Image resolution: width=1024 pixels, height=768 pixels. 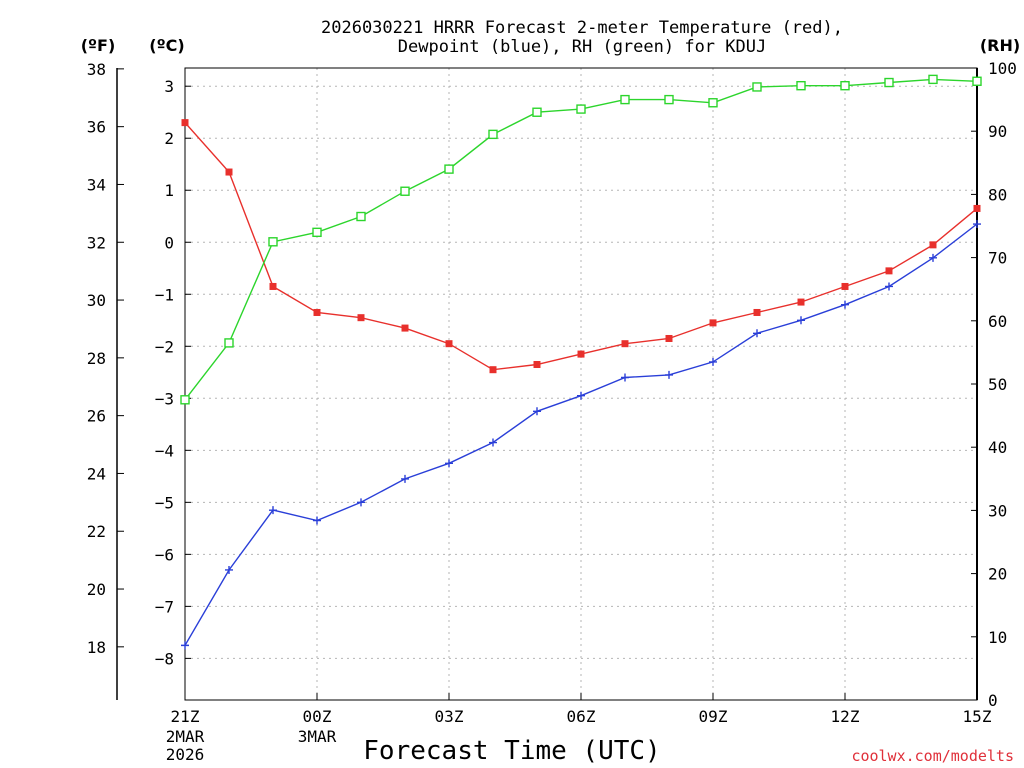 I want to click on celsius-tick-label: −4, so click(x=164, y=450).